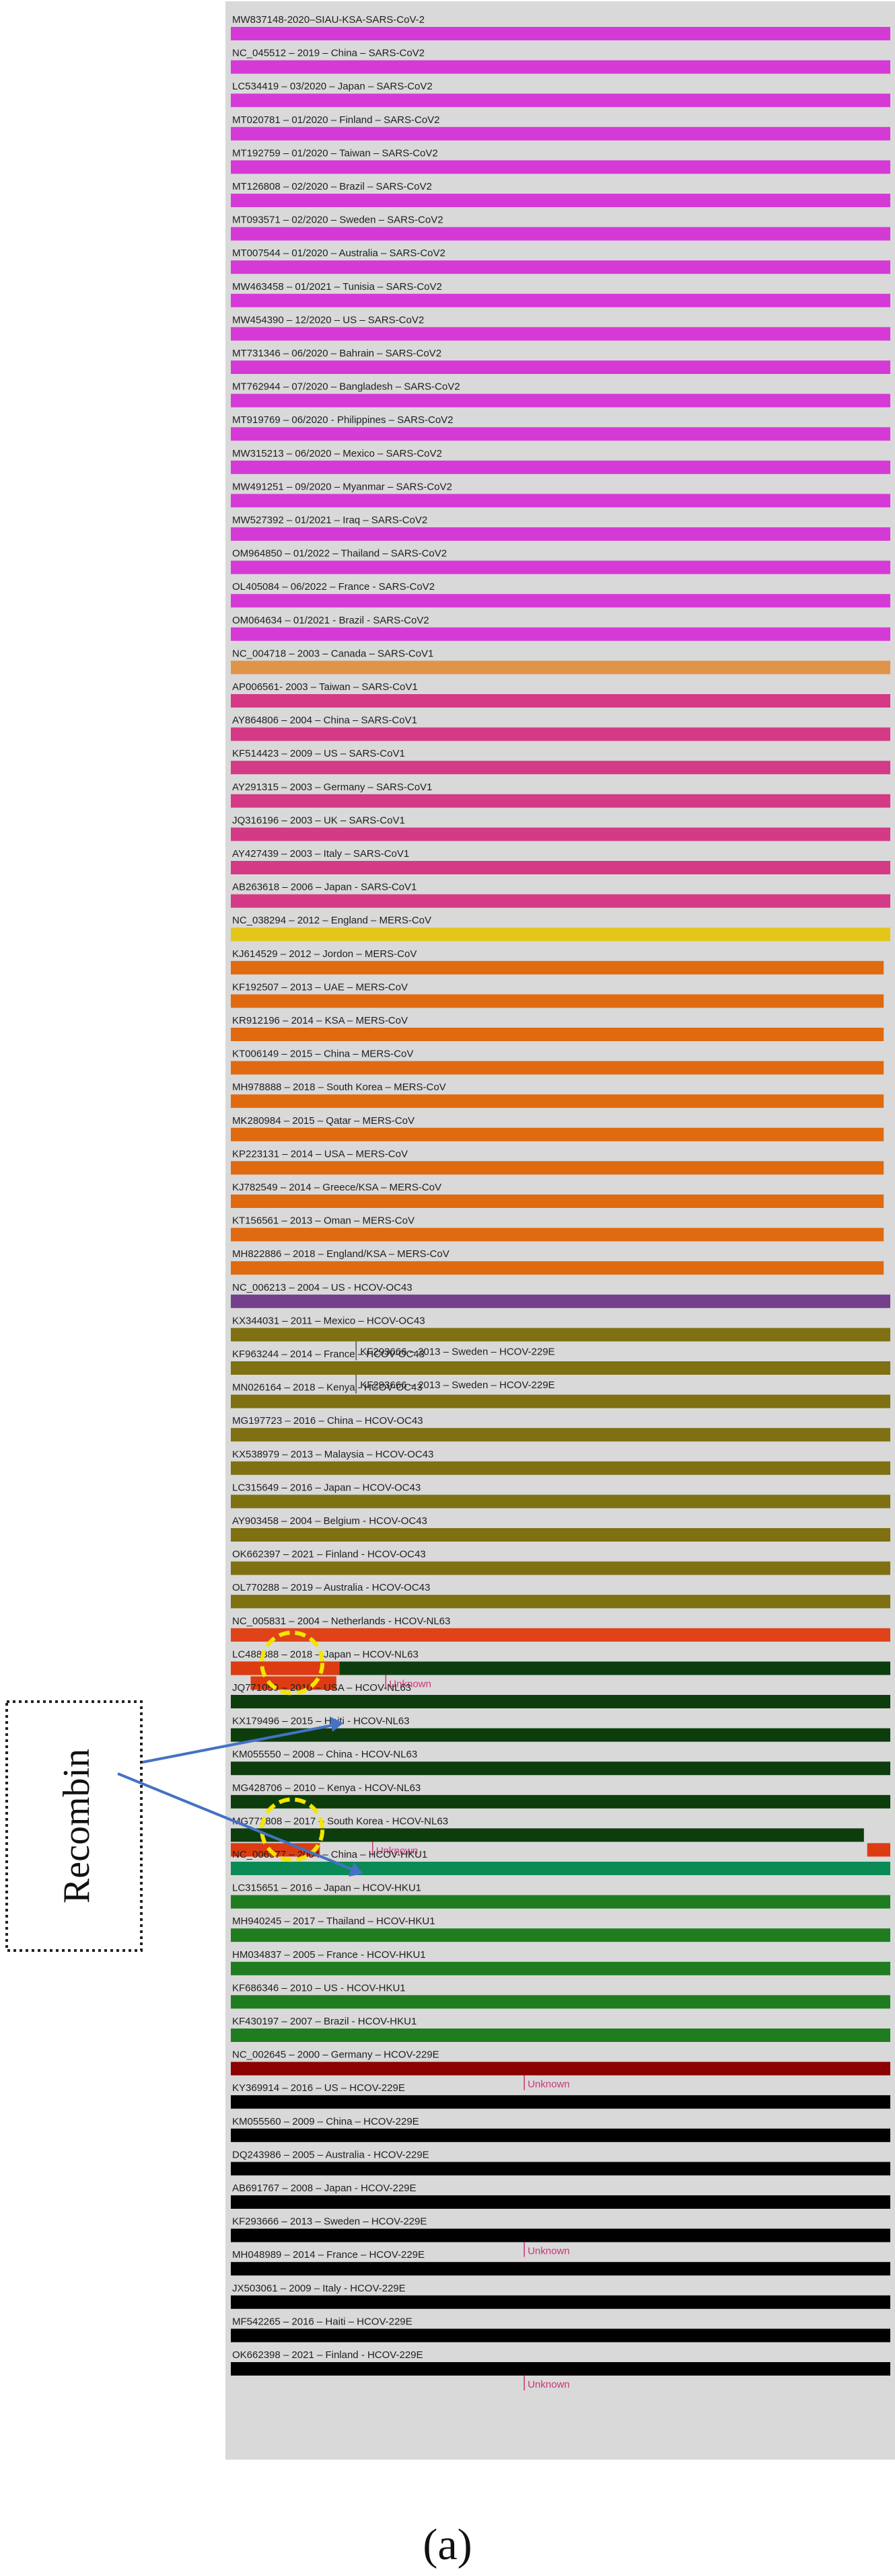 The height and width of the screenshot is (2576, 895). Describe the element at coordinates (561, 728) in the screenshot. I see `genome-row: AY864806 – 2004 – China – SARS-CoV1` at that location.